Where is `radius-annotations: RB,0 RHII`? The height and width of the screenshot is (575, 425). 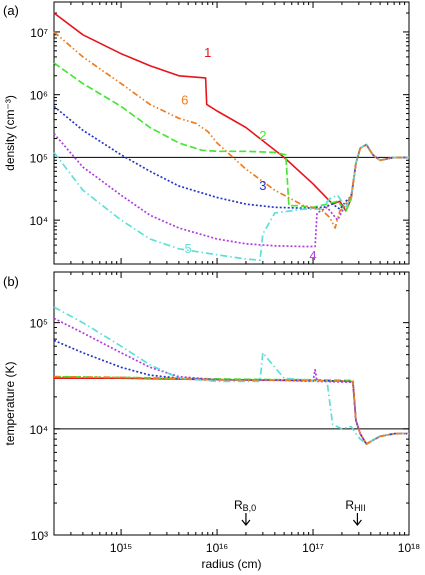
radius-annotations: RB,0 RHII is located at coordinates (300, 512).